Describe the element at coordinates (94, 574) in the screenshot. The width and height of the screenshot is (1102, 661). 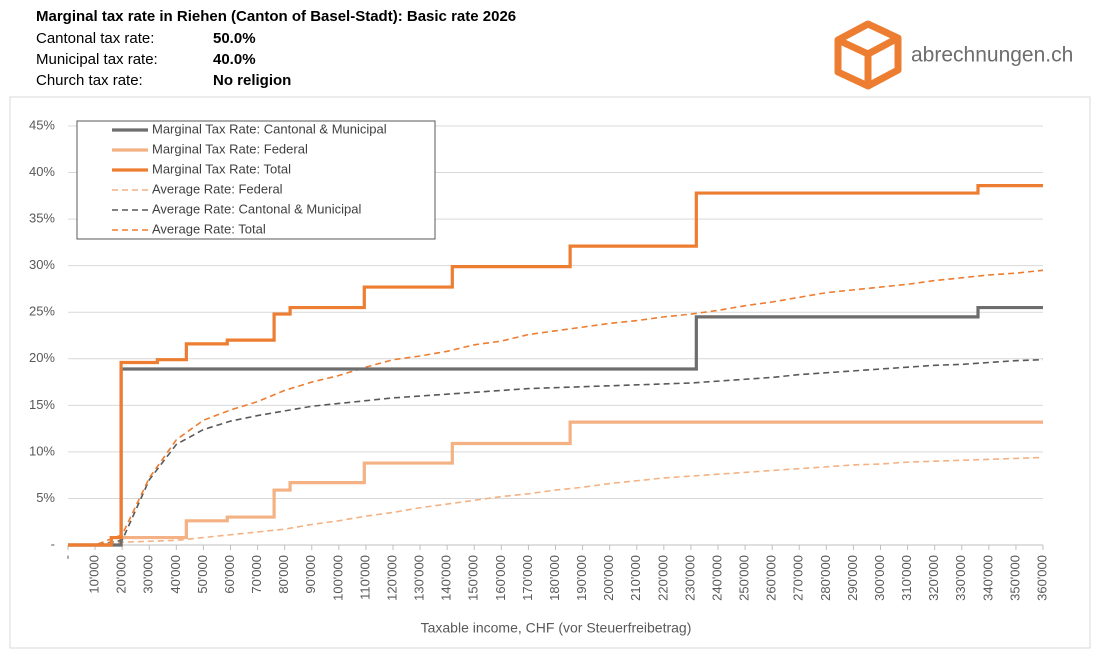
I see `x-tick-label: 10'000` at that location.